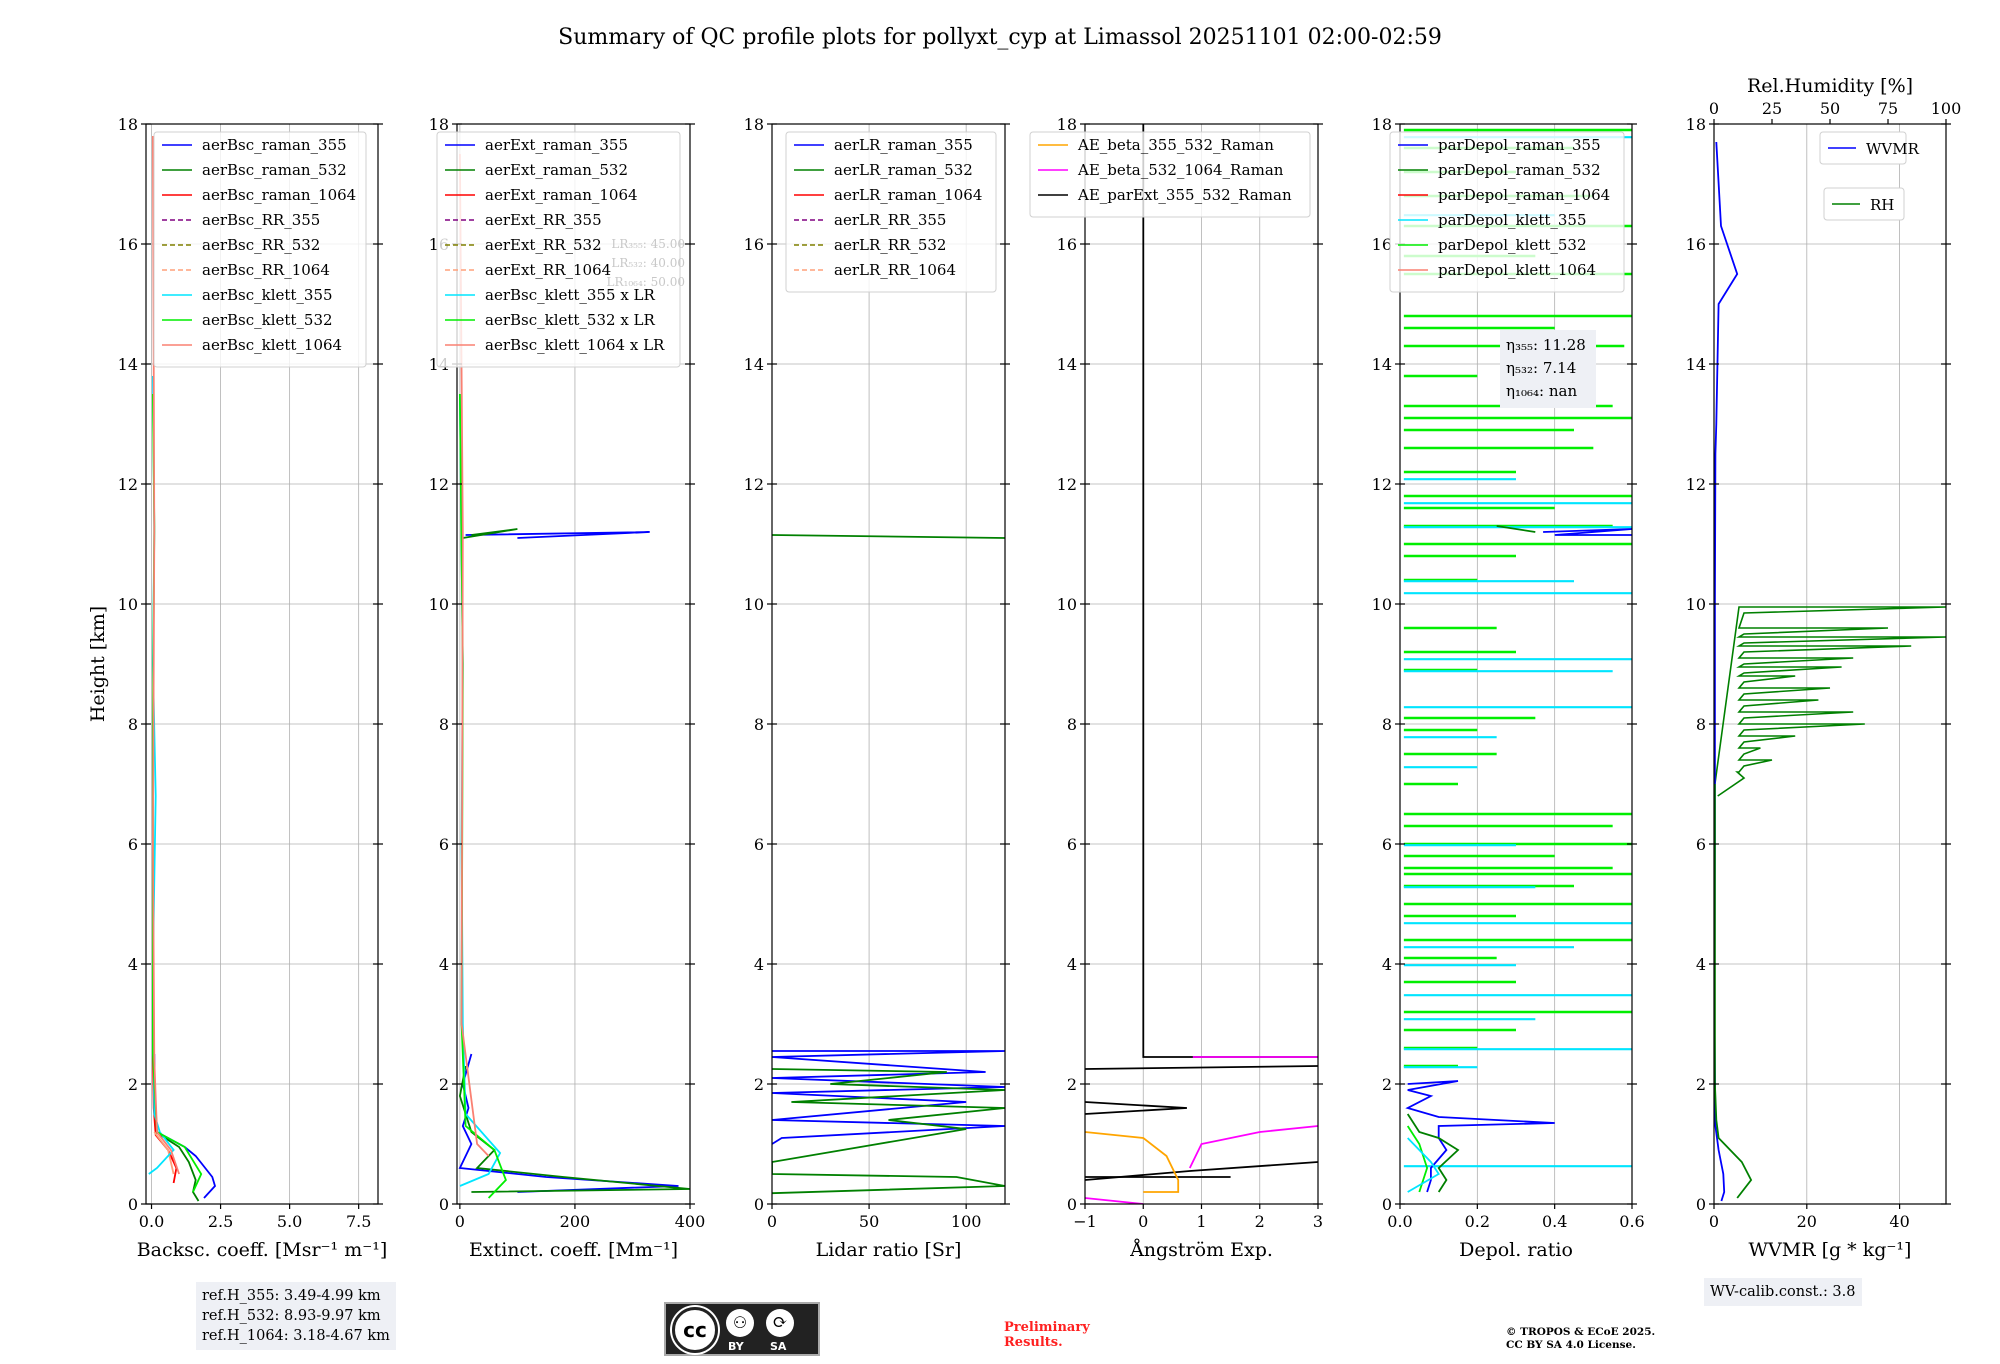 This screenshot has width=2000, height=1364. What do you see at coordinates (296, 1336) in the screenshot?
I see `ref-height-1064: ref.H_1064: 3.18-4.67 km` at bounding box center [296, 1336].